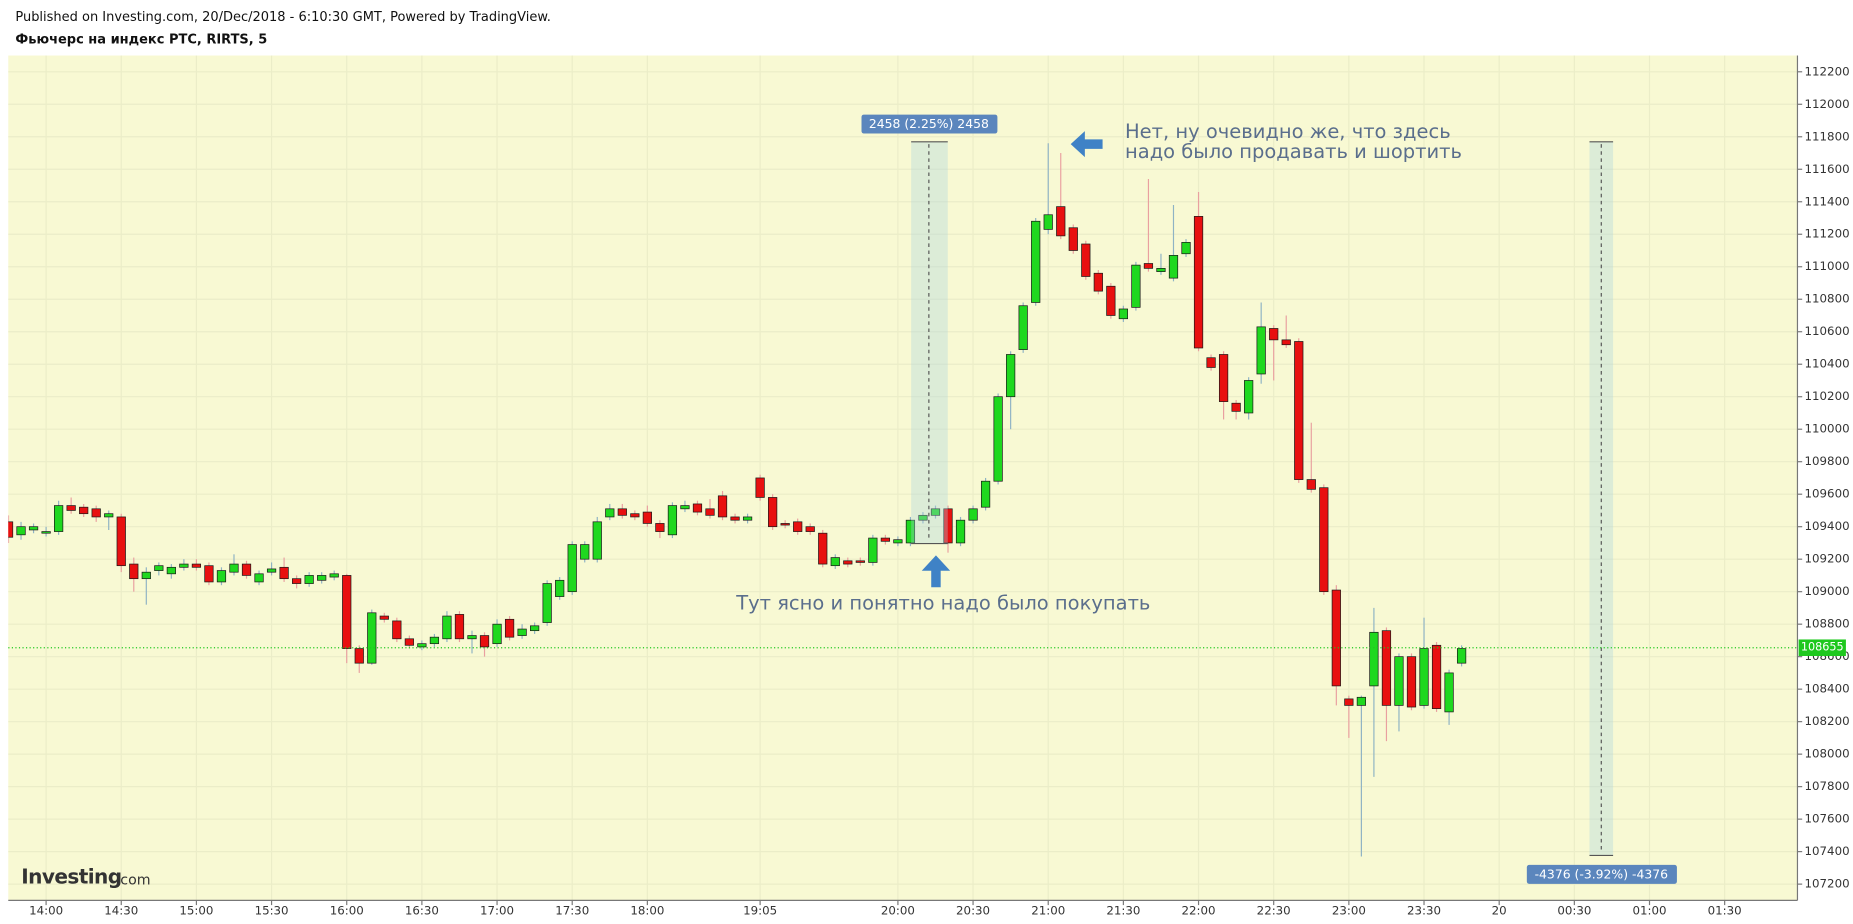  Describe the element at coordinates (1827, 71) in the screenshot. I see `y-tick-label: 112200` at that location.